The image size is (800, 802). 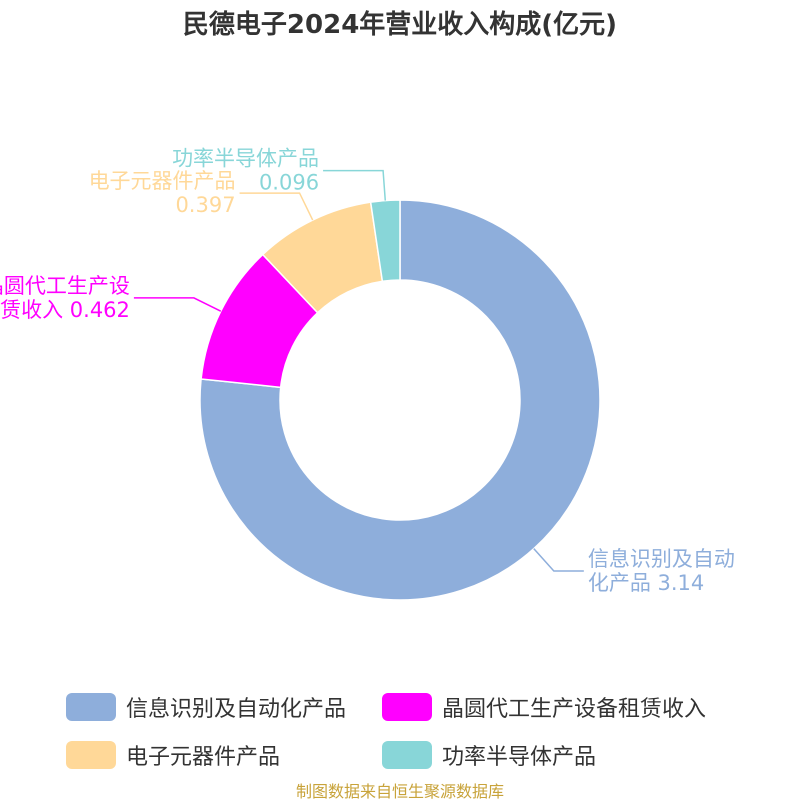 I want to click on legend-item-electronic-components: 电子元器件产品, so click(x=224, y=755).